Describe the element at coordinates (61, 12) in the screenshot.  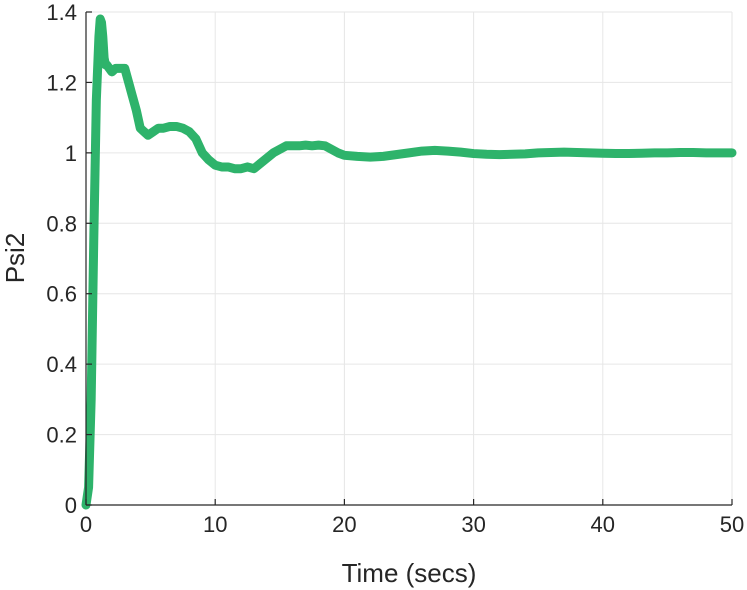
I see `y-tick-label: 1.4` at that location.